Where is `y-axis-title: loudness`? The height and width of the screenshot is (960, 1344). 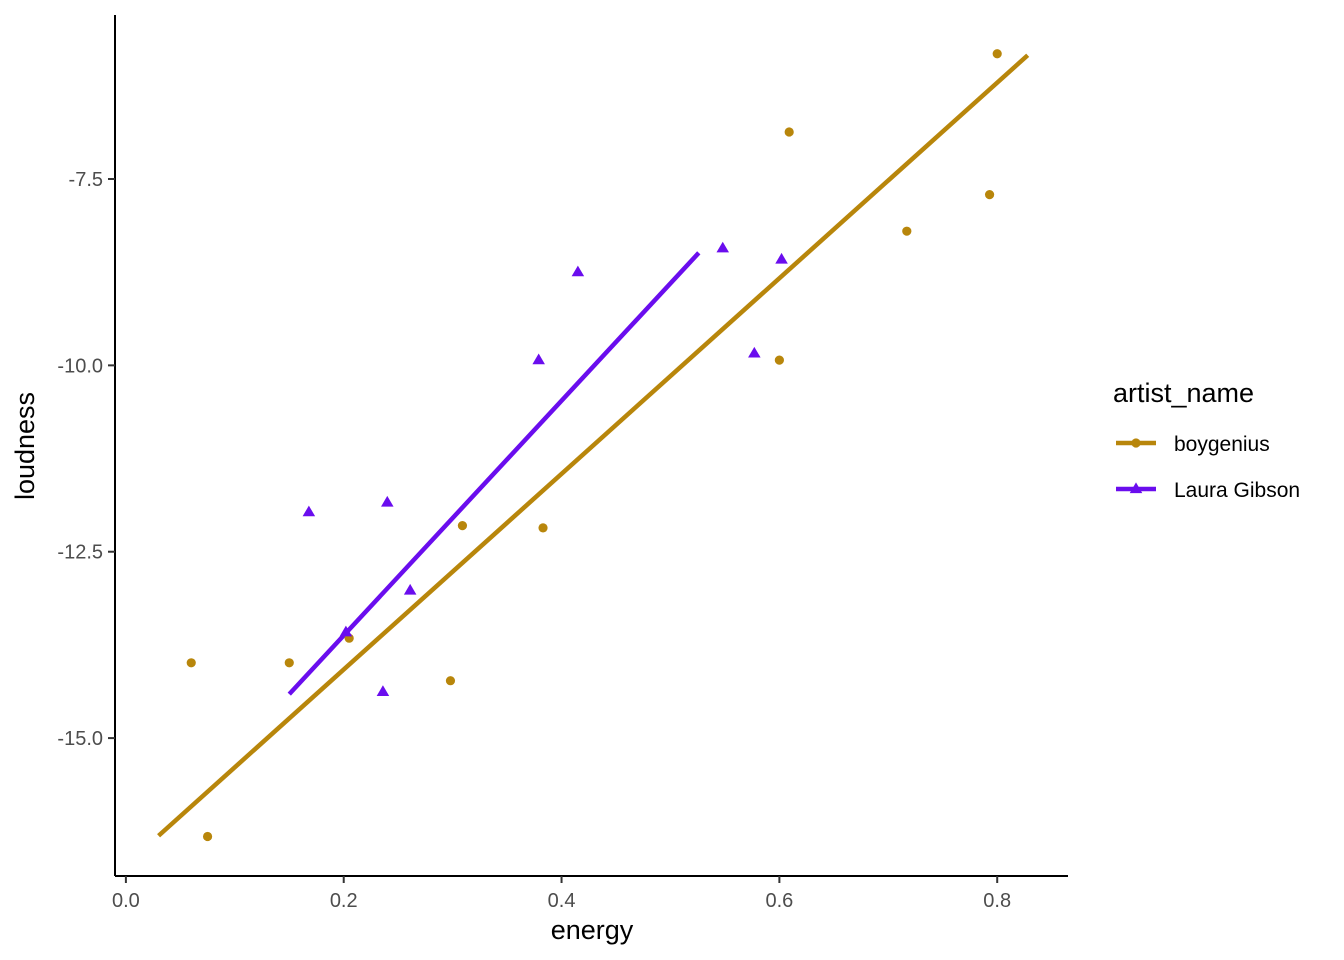
y-axis-title: loudness is located at coordinates (25, 446).